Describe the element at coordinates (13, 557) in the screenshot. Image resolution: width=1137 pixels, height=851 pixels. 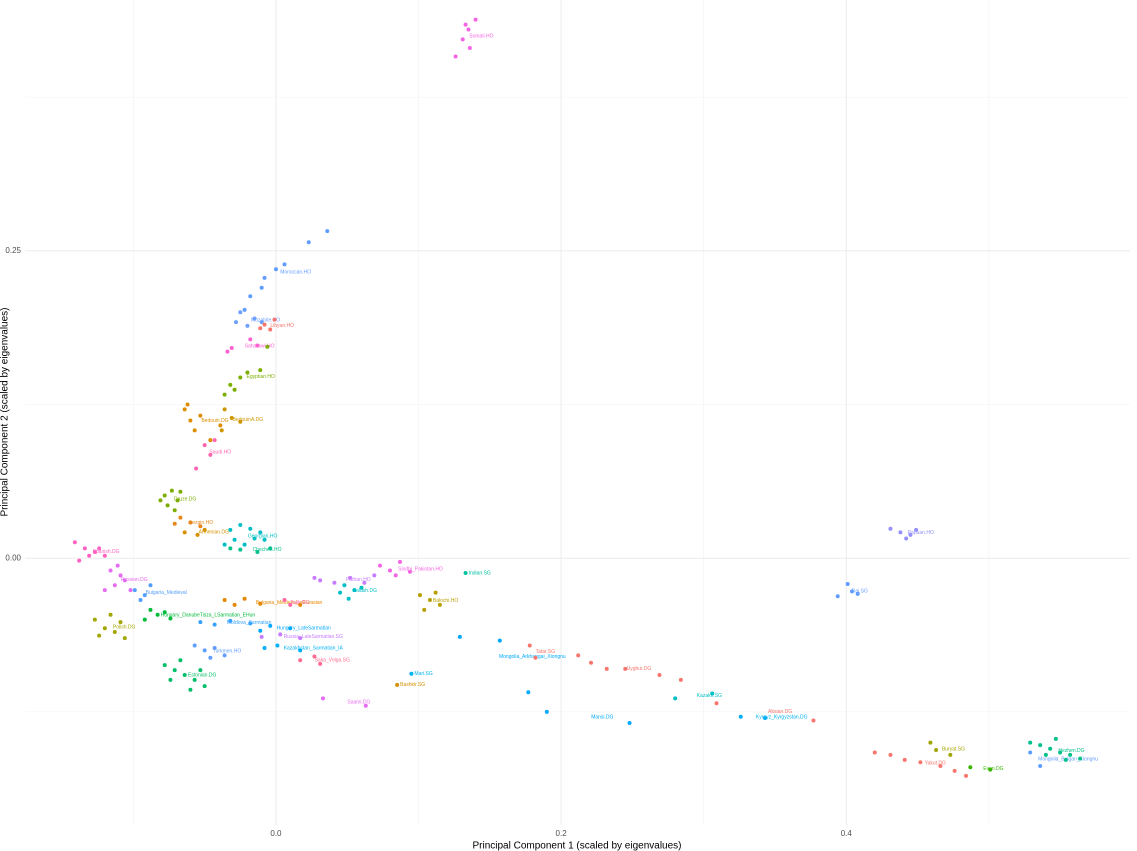
I see `y-tick-label: 0.00` at that location.